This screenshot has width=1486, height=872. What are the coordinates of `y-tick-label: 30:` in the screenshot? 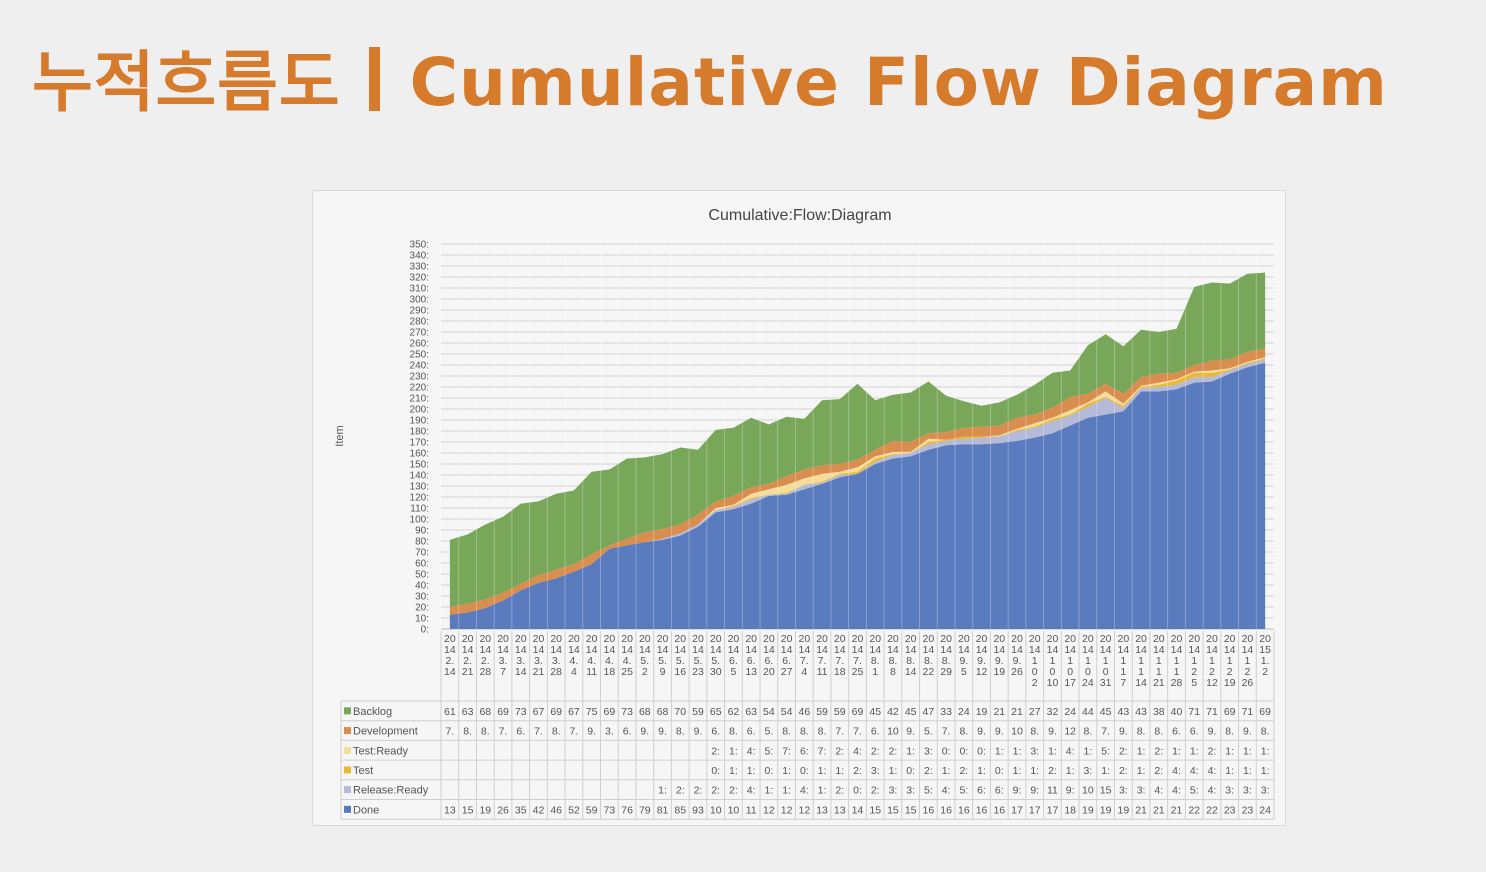 It's located at (422, 597).